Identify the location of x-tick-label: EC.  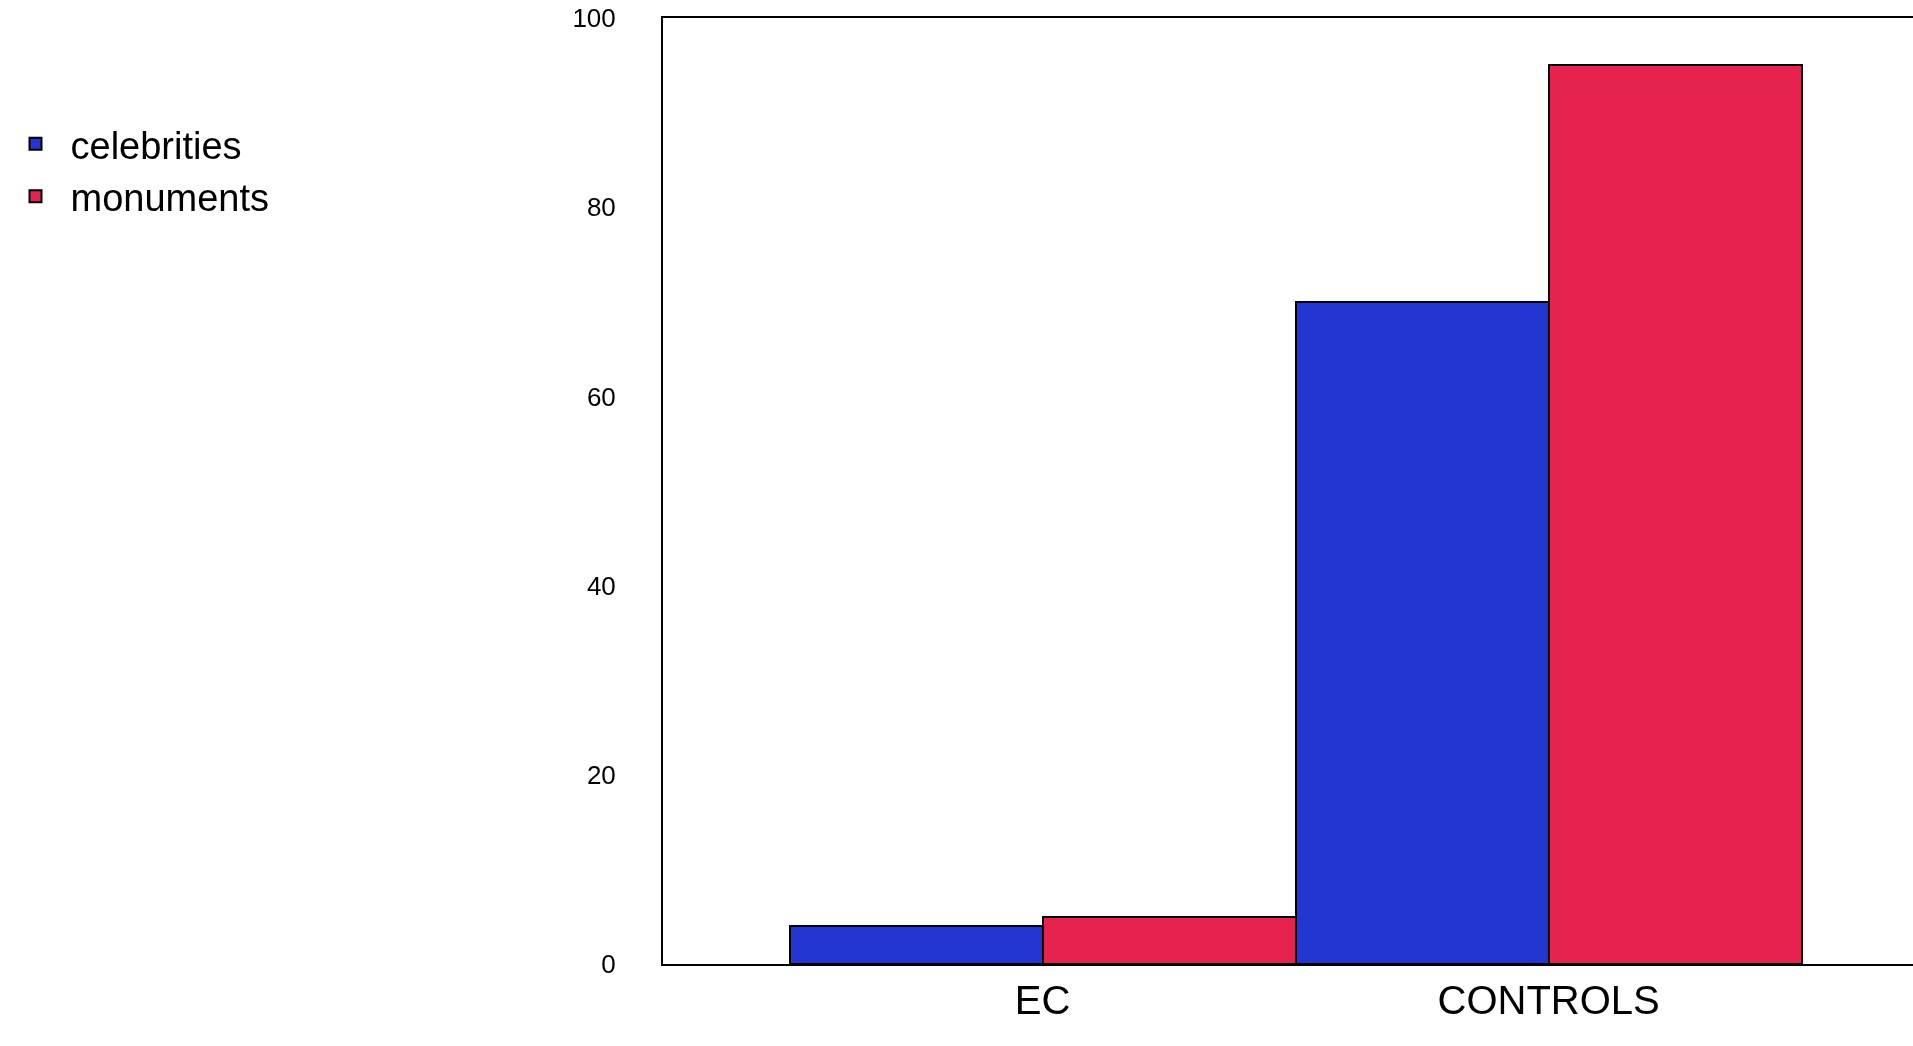
(1042, 1000).